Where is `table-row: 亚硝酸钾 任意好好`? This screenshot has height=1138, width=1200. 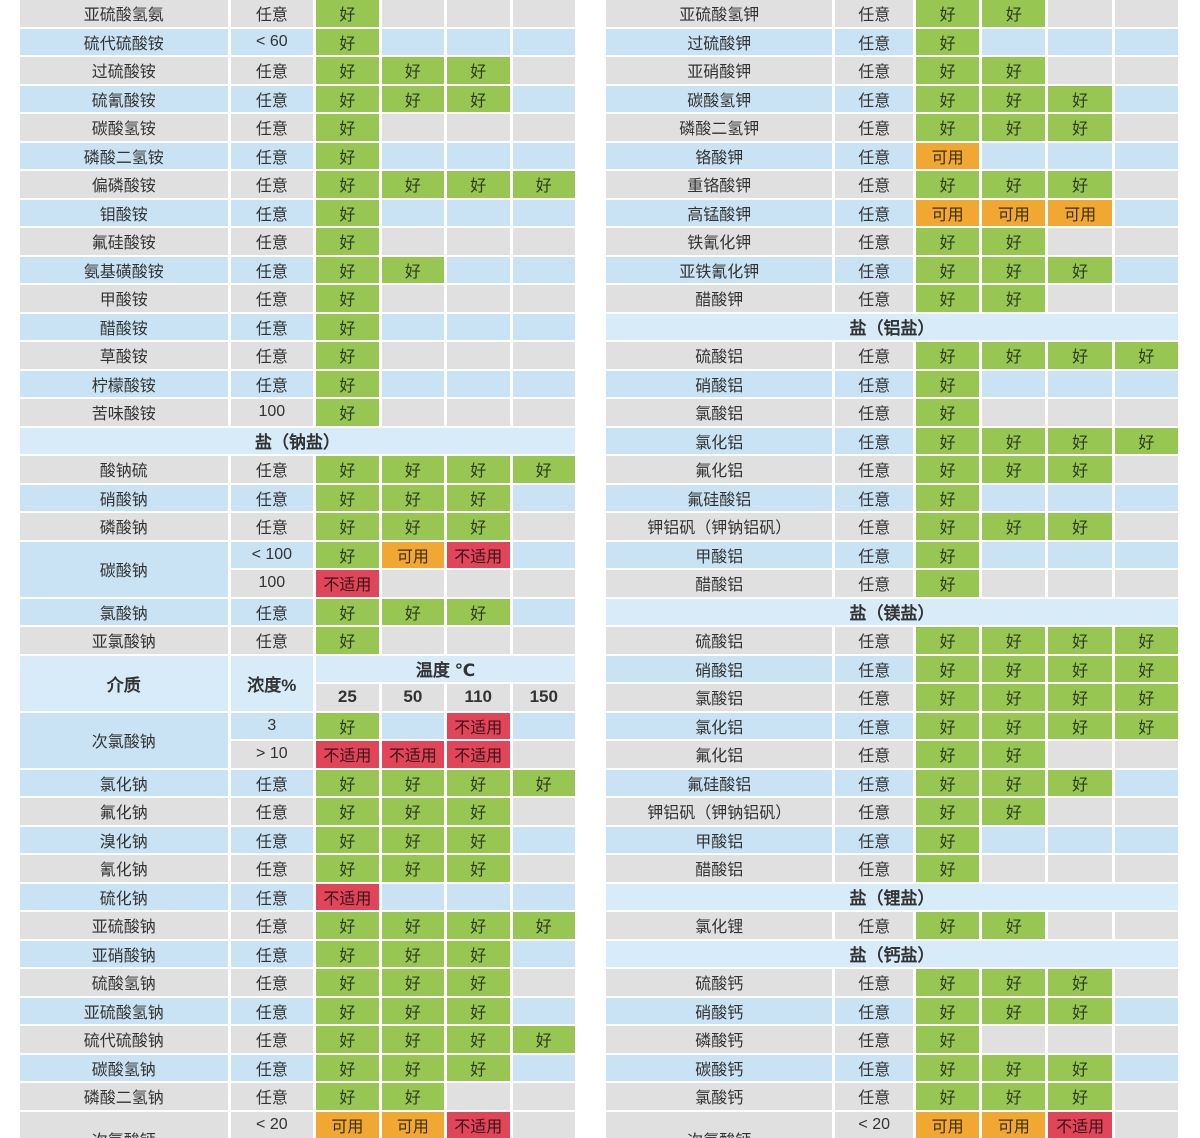
table-row: 亚硝酸钾 任意好好 is located at coordinates (892, 70).